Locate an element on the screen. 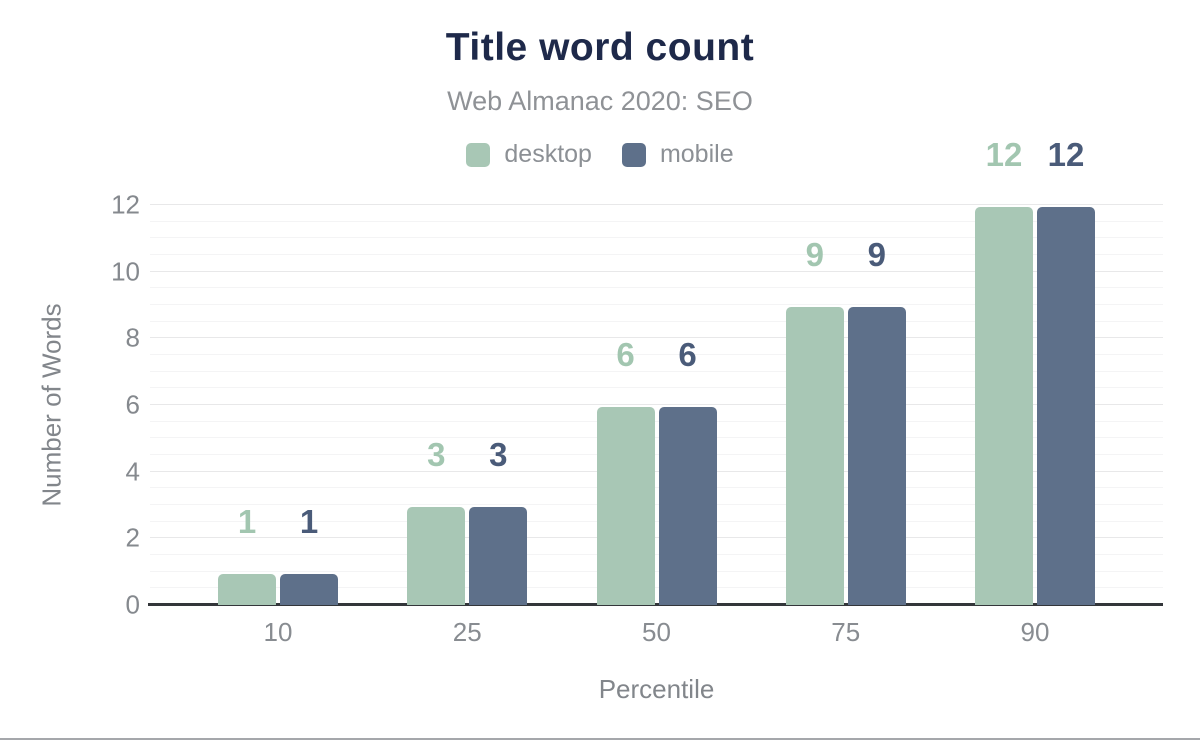  y-tick-0: 0 is located at coordinates (132, 604).